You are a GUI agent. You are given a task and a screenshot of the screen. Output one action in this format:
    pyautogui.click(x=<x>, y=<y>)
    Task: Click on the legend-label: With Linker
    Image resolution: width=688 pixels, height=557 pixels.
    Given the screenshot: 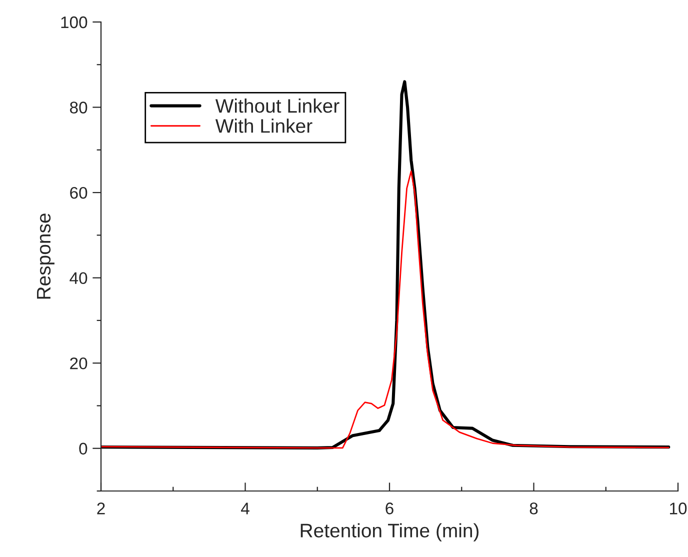 What is the action you would take?
    pyautogui.click(x=263, y=125)
    